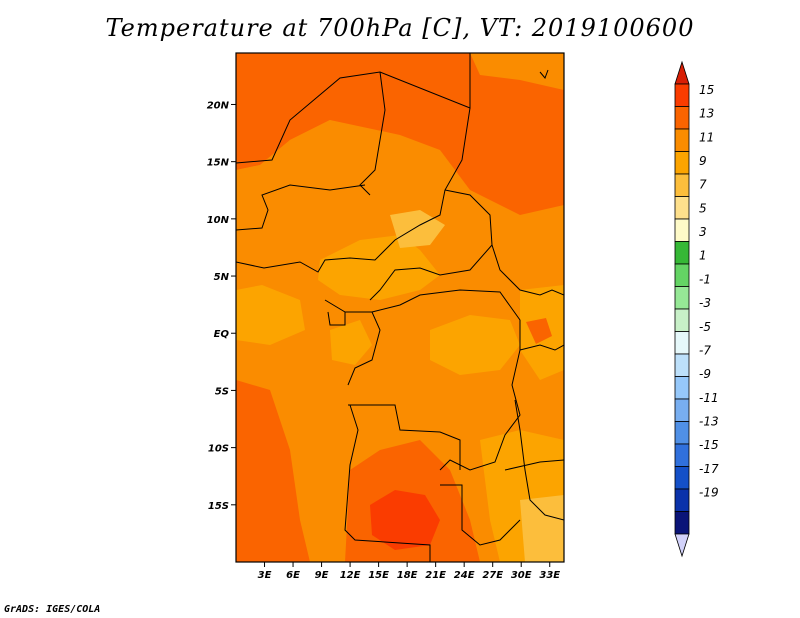 The width and height of the screenshot is (800, 618). What do you see at coordinates (218, 449) in the screenshot?
I see `lat-tick-label: 10S` at bounding box center [218, 449].